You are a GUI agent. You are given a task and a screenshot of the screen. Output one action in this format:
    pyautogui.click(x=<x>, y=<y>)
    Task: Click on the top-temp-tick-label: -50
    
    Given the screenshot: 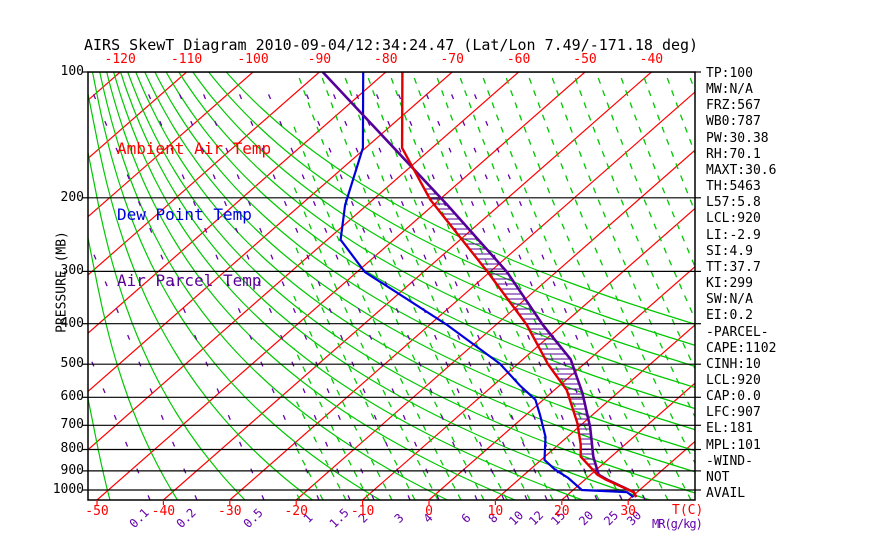 What is the action you would take?
    pyautogui.click(x=585, y=59)
    